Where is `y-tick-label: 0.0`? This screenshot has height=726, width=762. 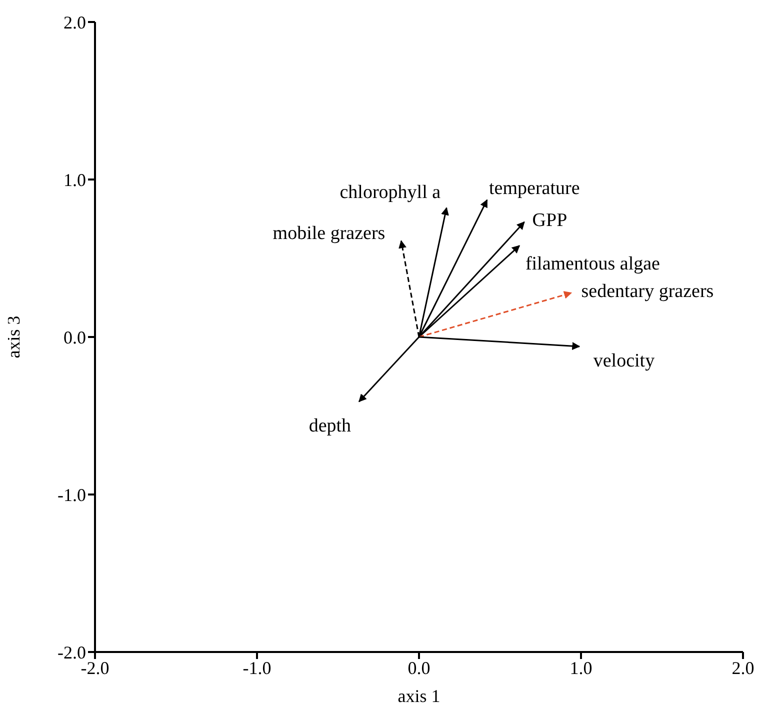 y-tick-label: 0.0 is located at coordinates (75, 337).